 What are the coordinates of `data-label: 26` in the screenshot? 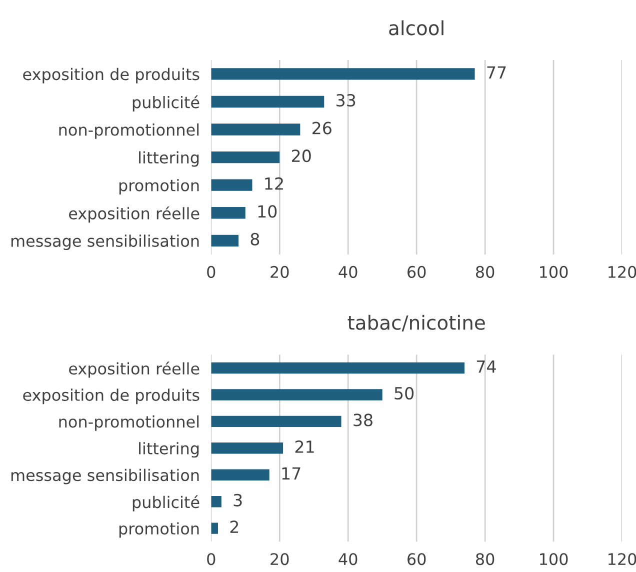 It's located at (322, 128).